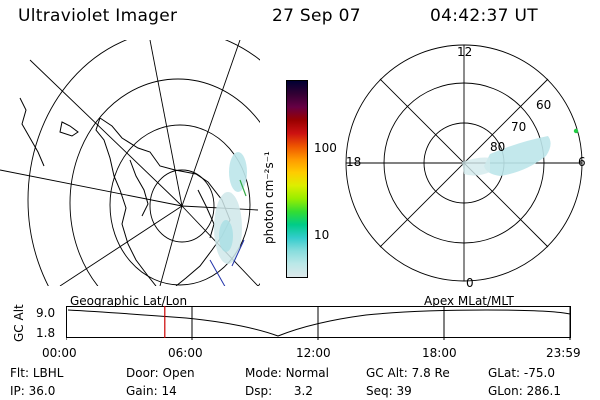  Describe the element at coordinates (185, 353) in the screenshot. I see `xtick-0600: 06:00` at that location.